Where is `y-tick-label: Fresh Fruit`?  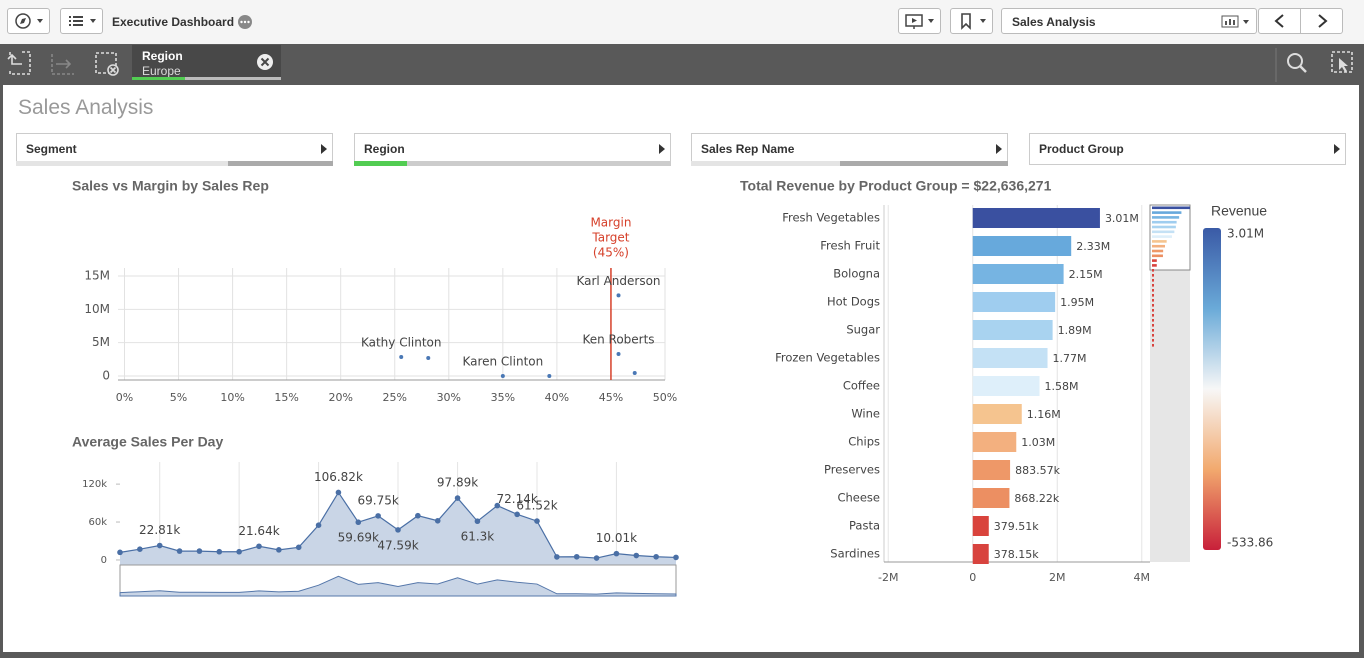
y-tick-label: Fresh Fruit is located at coordinates (850, 246).